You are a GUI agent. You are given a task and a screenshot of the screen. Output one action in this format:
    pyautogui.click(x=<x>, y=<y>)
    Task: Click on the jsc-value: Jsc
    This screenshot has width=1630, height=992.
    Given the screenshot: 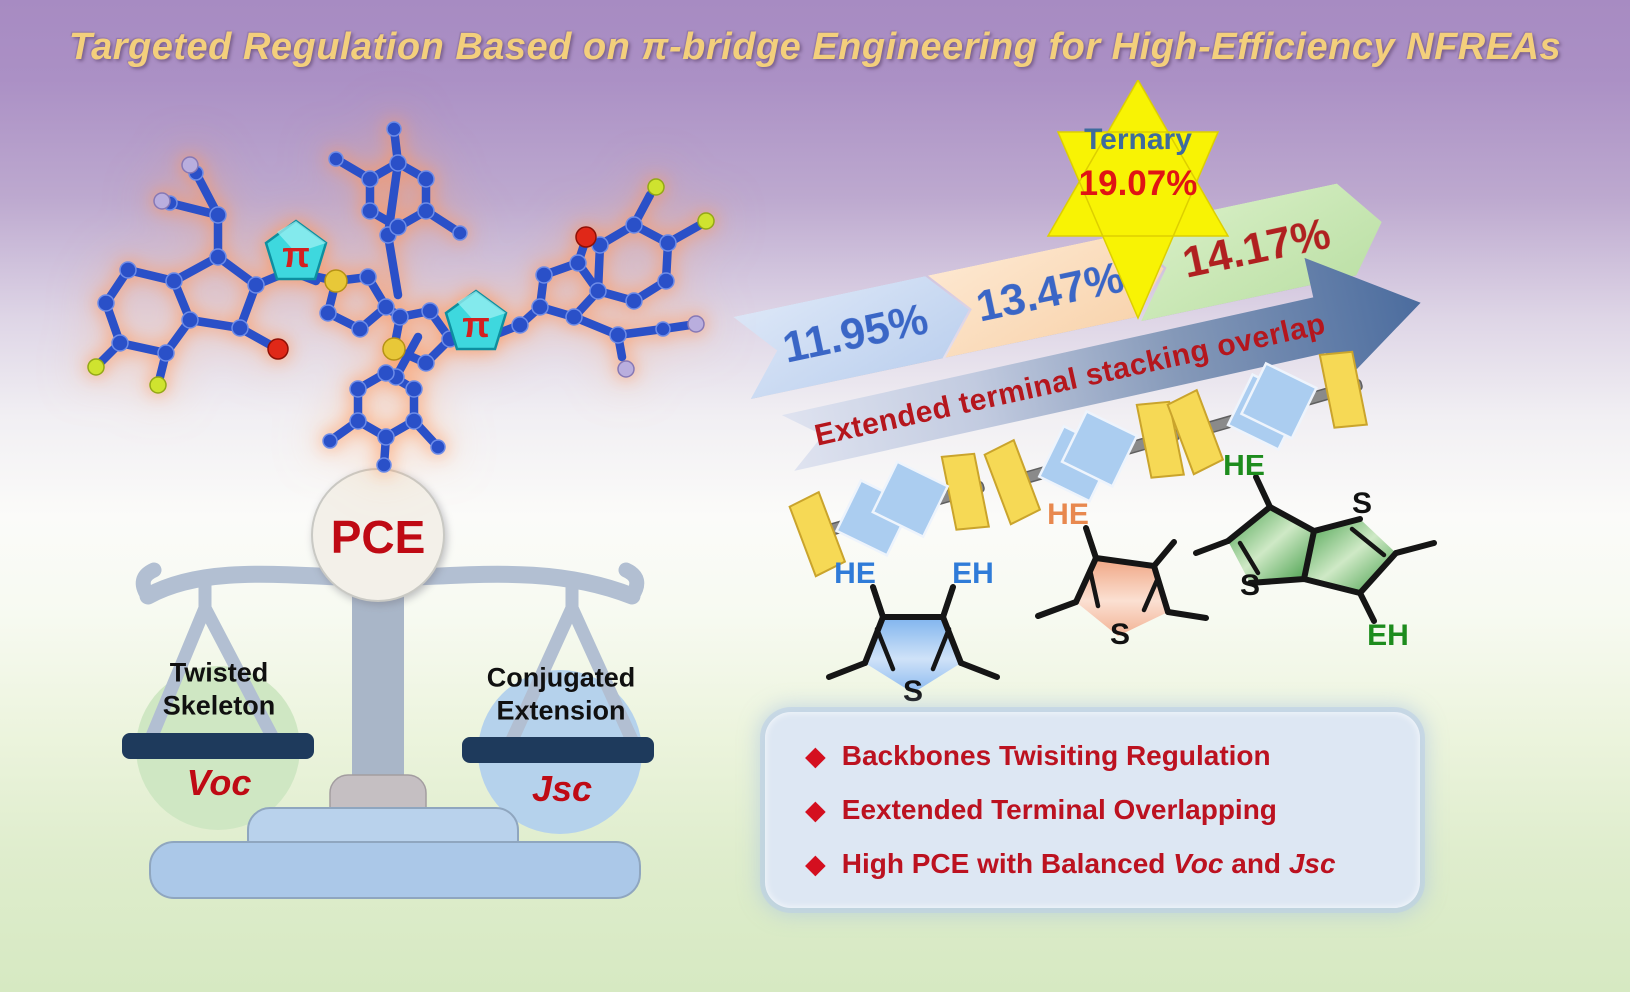 What is the action you would take?
    pyautogui.click(x=562, y=788)
    